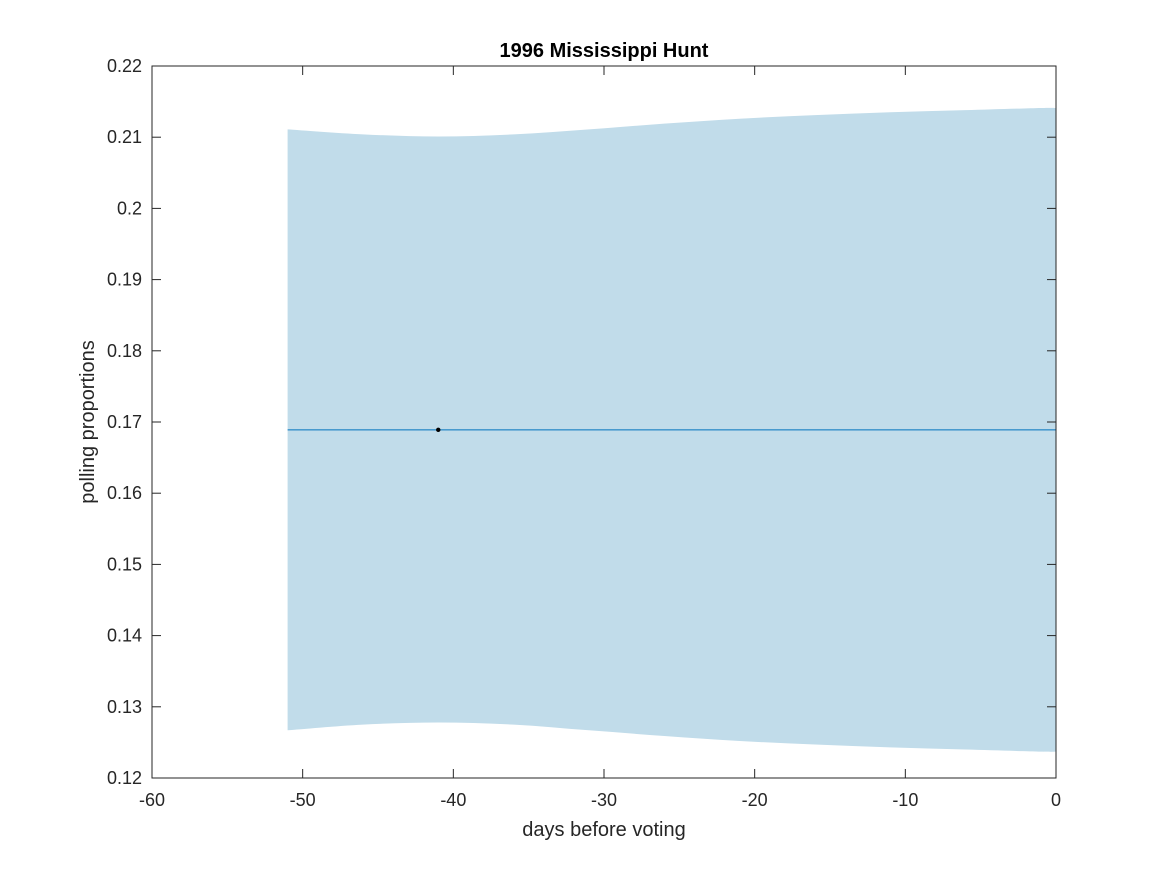  I want to click on chart-title: 1996 Mississippi Hunt, so click(604, 51).